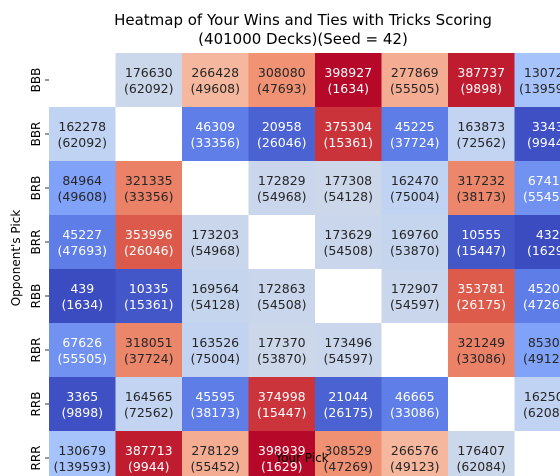  Describe the element at coordinates (548, 234) in the screenshot. I see `cell-wins-label: 432` at that location.